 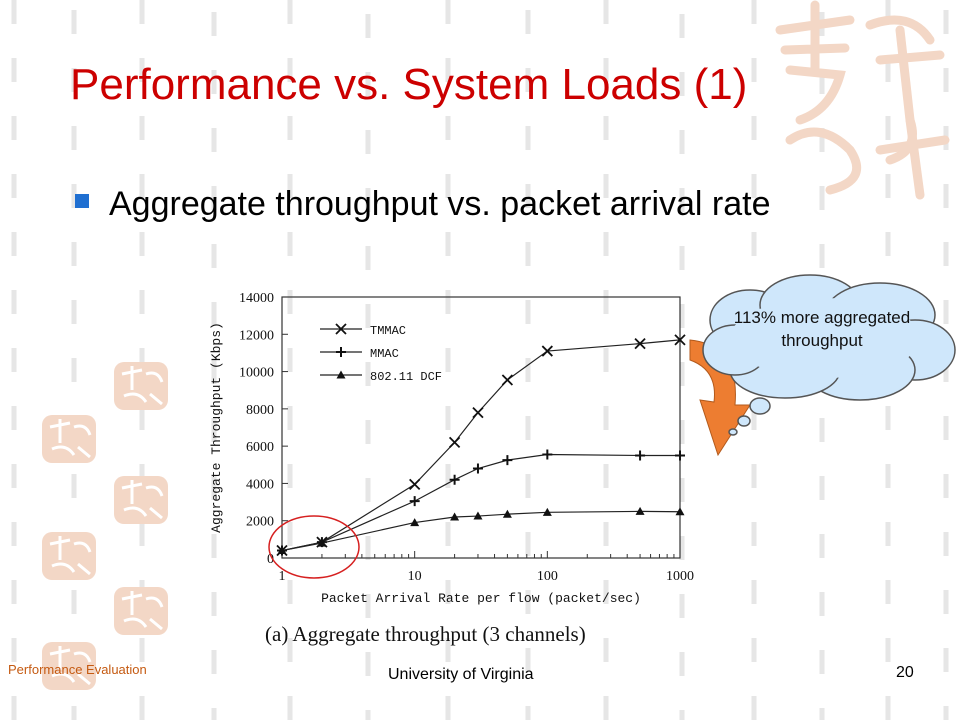 I want to click on y-tick-label: 2000, so click(x=260, y=522).